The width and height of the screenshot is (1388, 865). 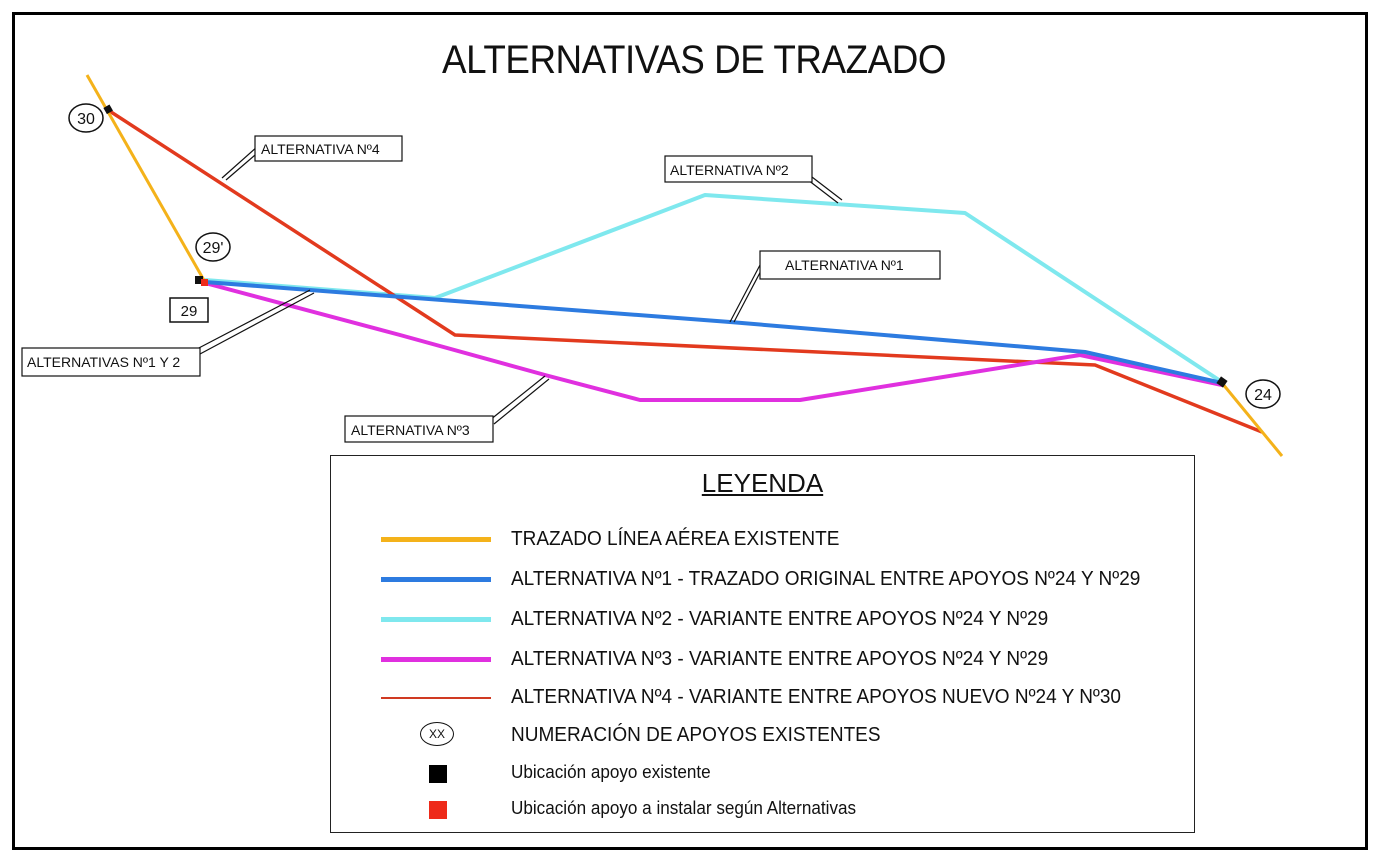 What do you see at coordinates (436, 619) in the screenshot?
I see `legend-swatch-alt2` at bounding box center [436, 619].